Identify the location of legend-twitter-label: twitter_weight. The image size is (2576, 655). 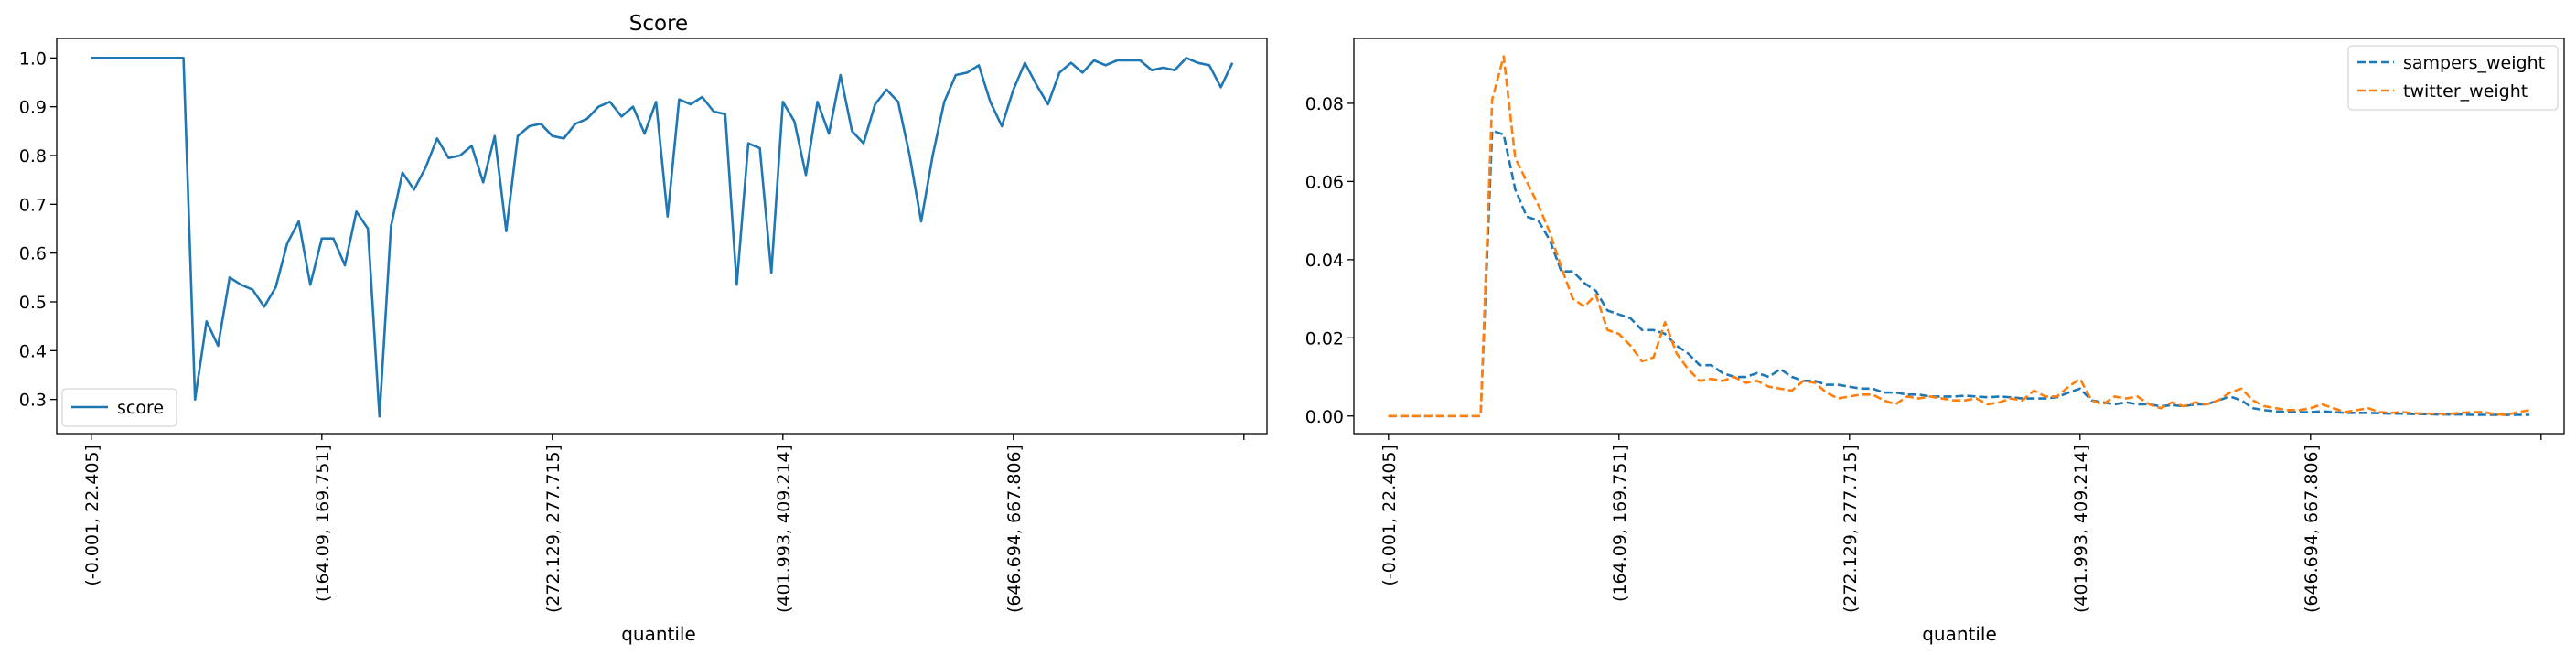
(2466, 91).